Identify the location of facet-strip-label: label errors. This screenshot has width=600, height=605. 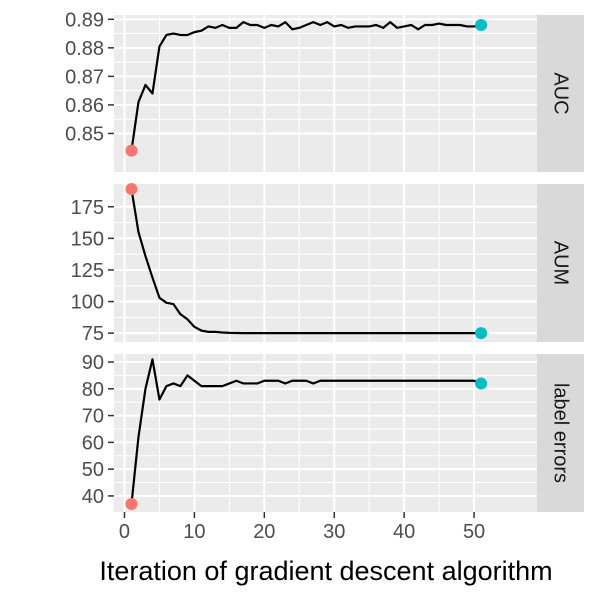
(561, 433).